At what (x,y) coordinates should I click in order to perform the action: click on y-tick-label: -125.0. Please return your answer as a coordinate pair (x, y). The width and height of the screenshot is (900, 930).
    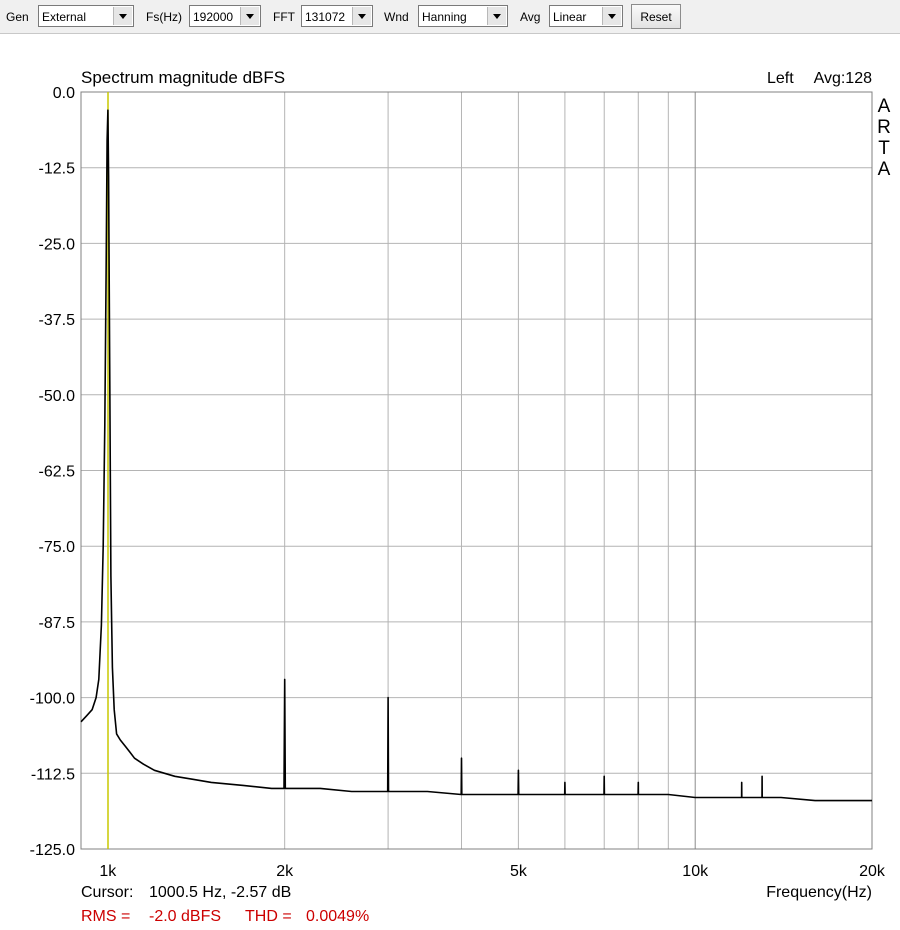
    Looking at the image, I should click on (52, 850).